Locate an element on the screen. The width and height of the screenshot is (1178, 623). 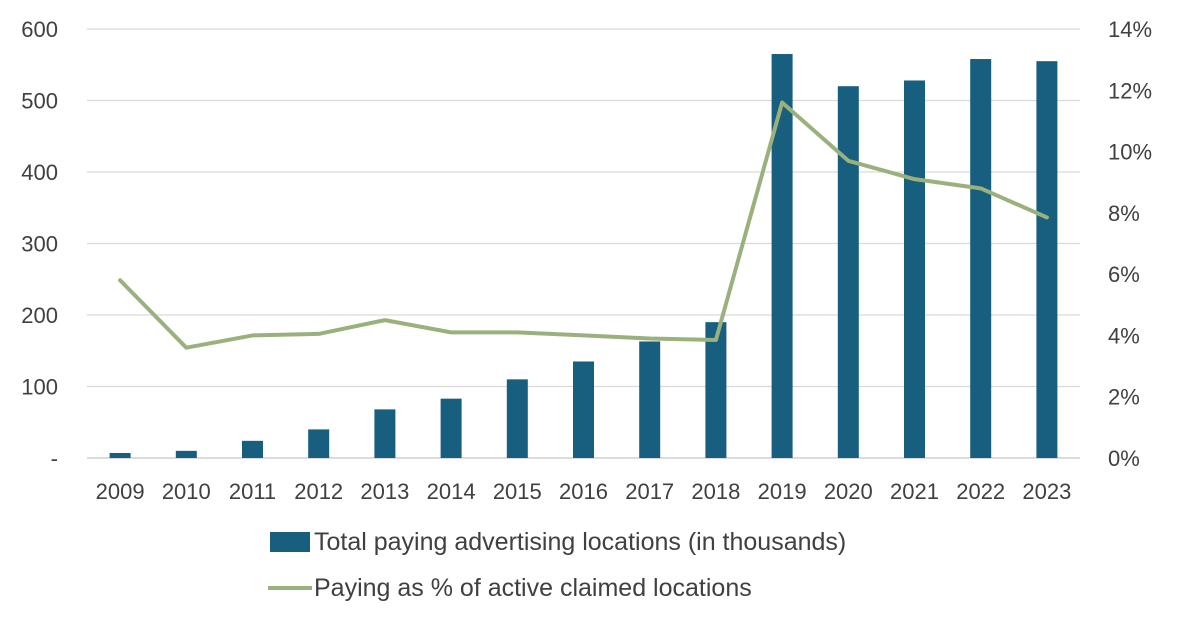
y-left-tick-label: 400 is located at coordinates (39, 172).